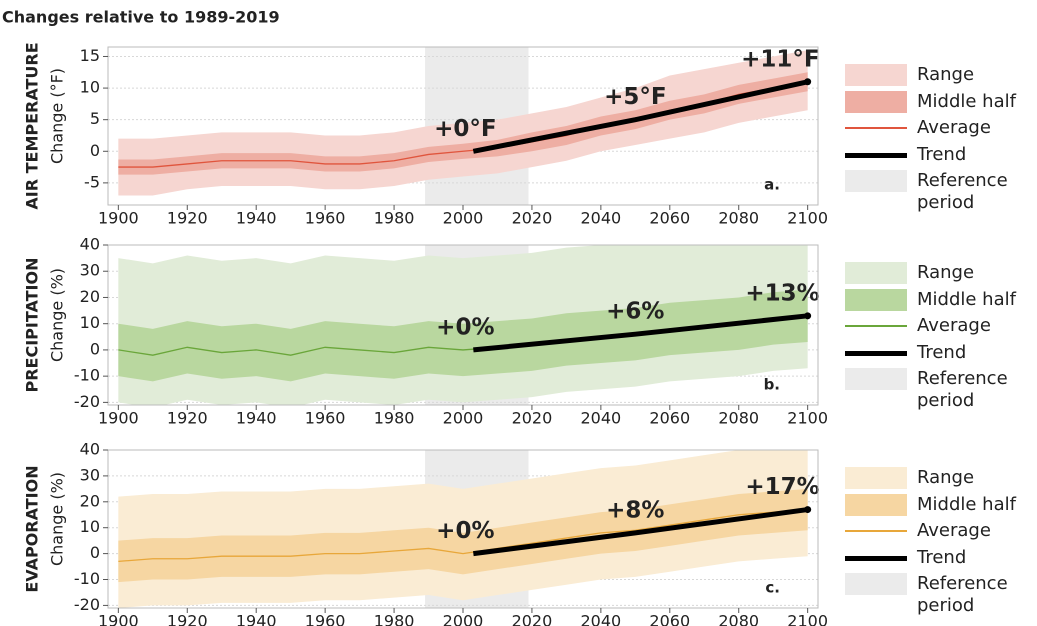 The image size is (1037, 626). I want to click on panel-label: b., so click(772, 385).